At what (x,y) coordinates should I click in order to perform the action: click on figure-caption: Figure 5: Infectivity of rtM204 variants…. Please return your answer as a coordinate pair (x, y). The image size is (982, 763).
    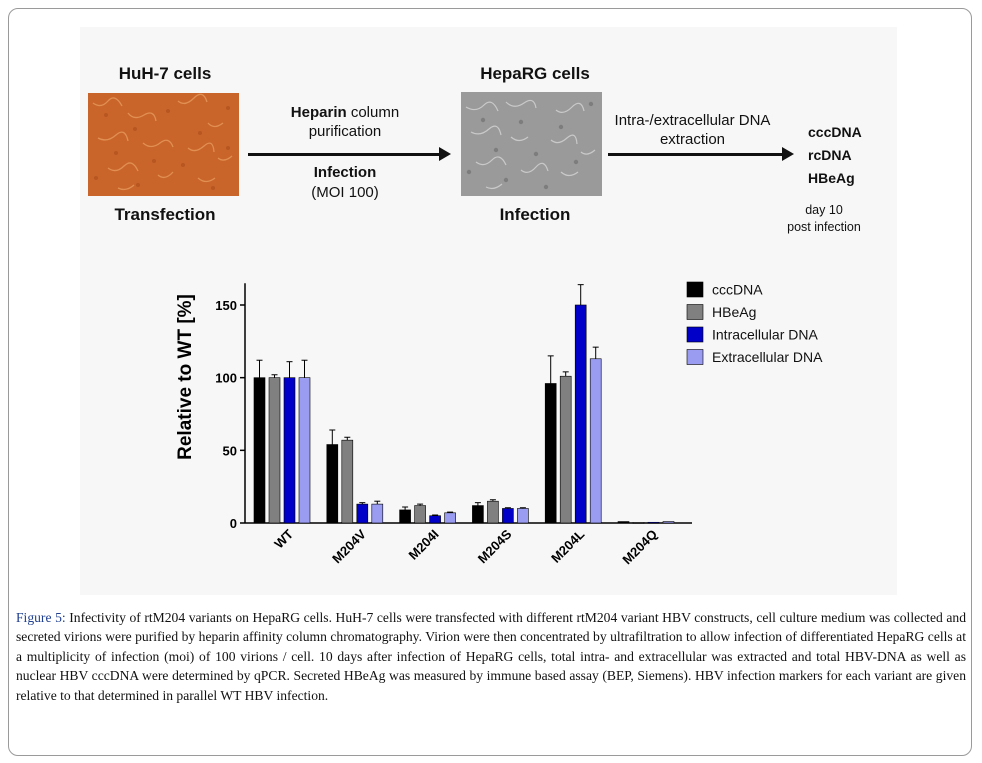
    Looking at the image, I should click on (491, 656).